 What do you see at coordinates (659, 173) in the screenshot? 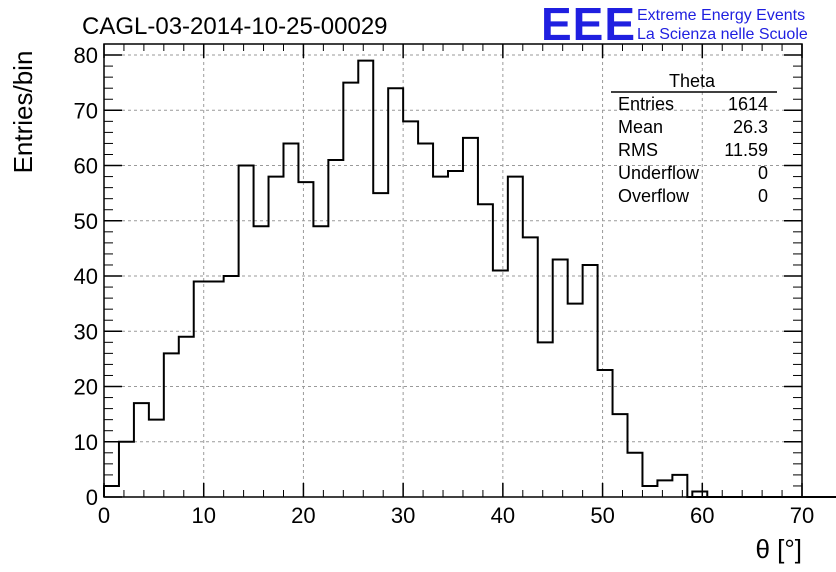
I see `stats-label-underflow: Underflow` at bounding box center [659, 173].